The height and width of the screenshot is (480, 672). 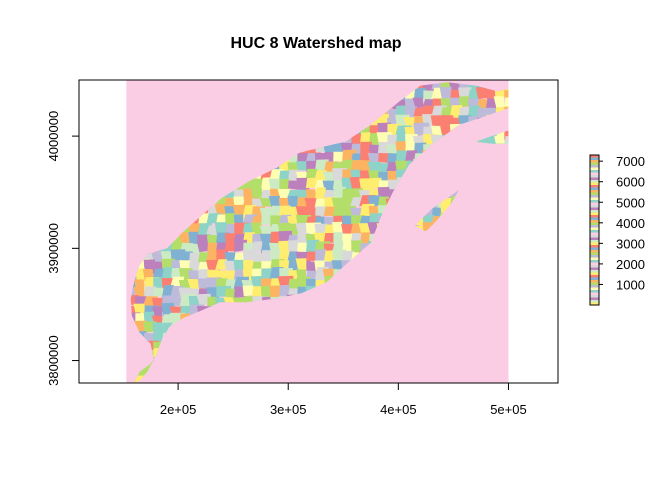 I want to click on legend-tick-label: 6000, so click(x=630, y=182).